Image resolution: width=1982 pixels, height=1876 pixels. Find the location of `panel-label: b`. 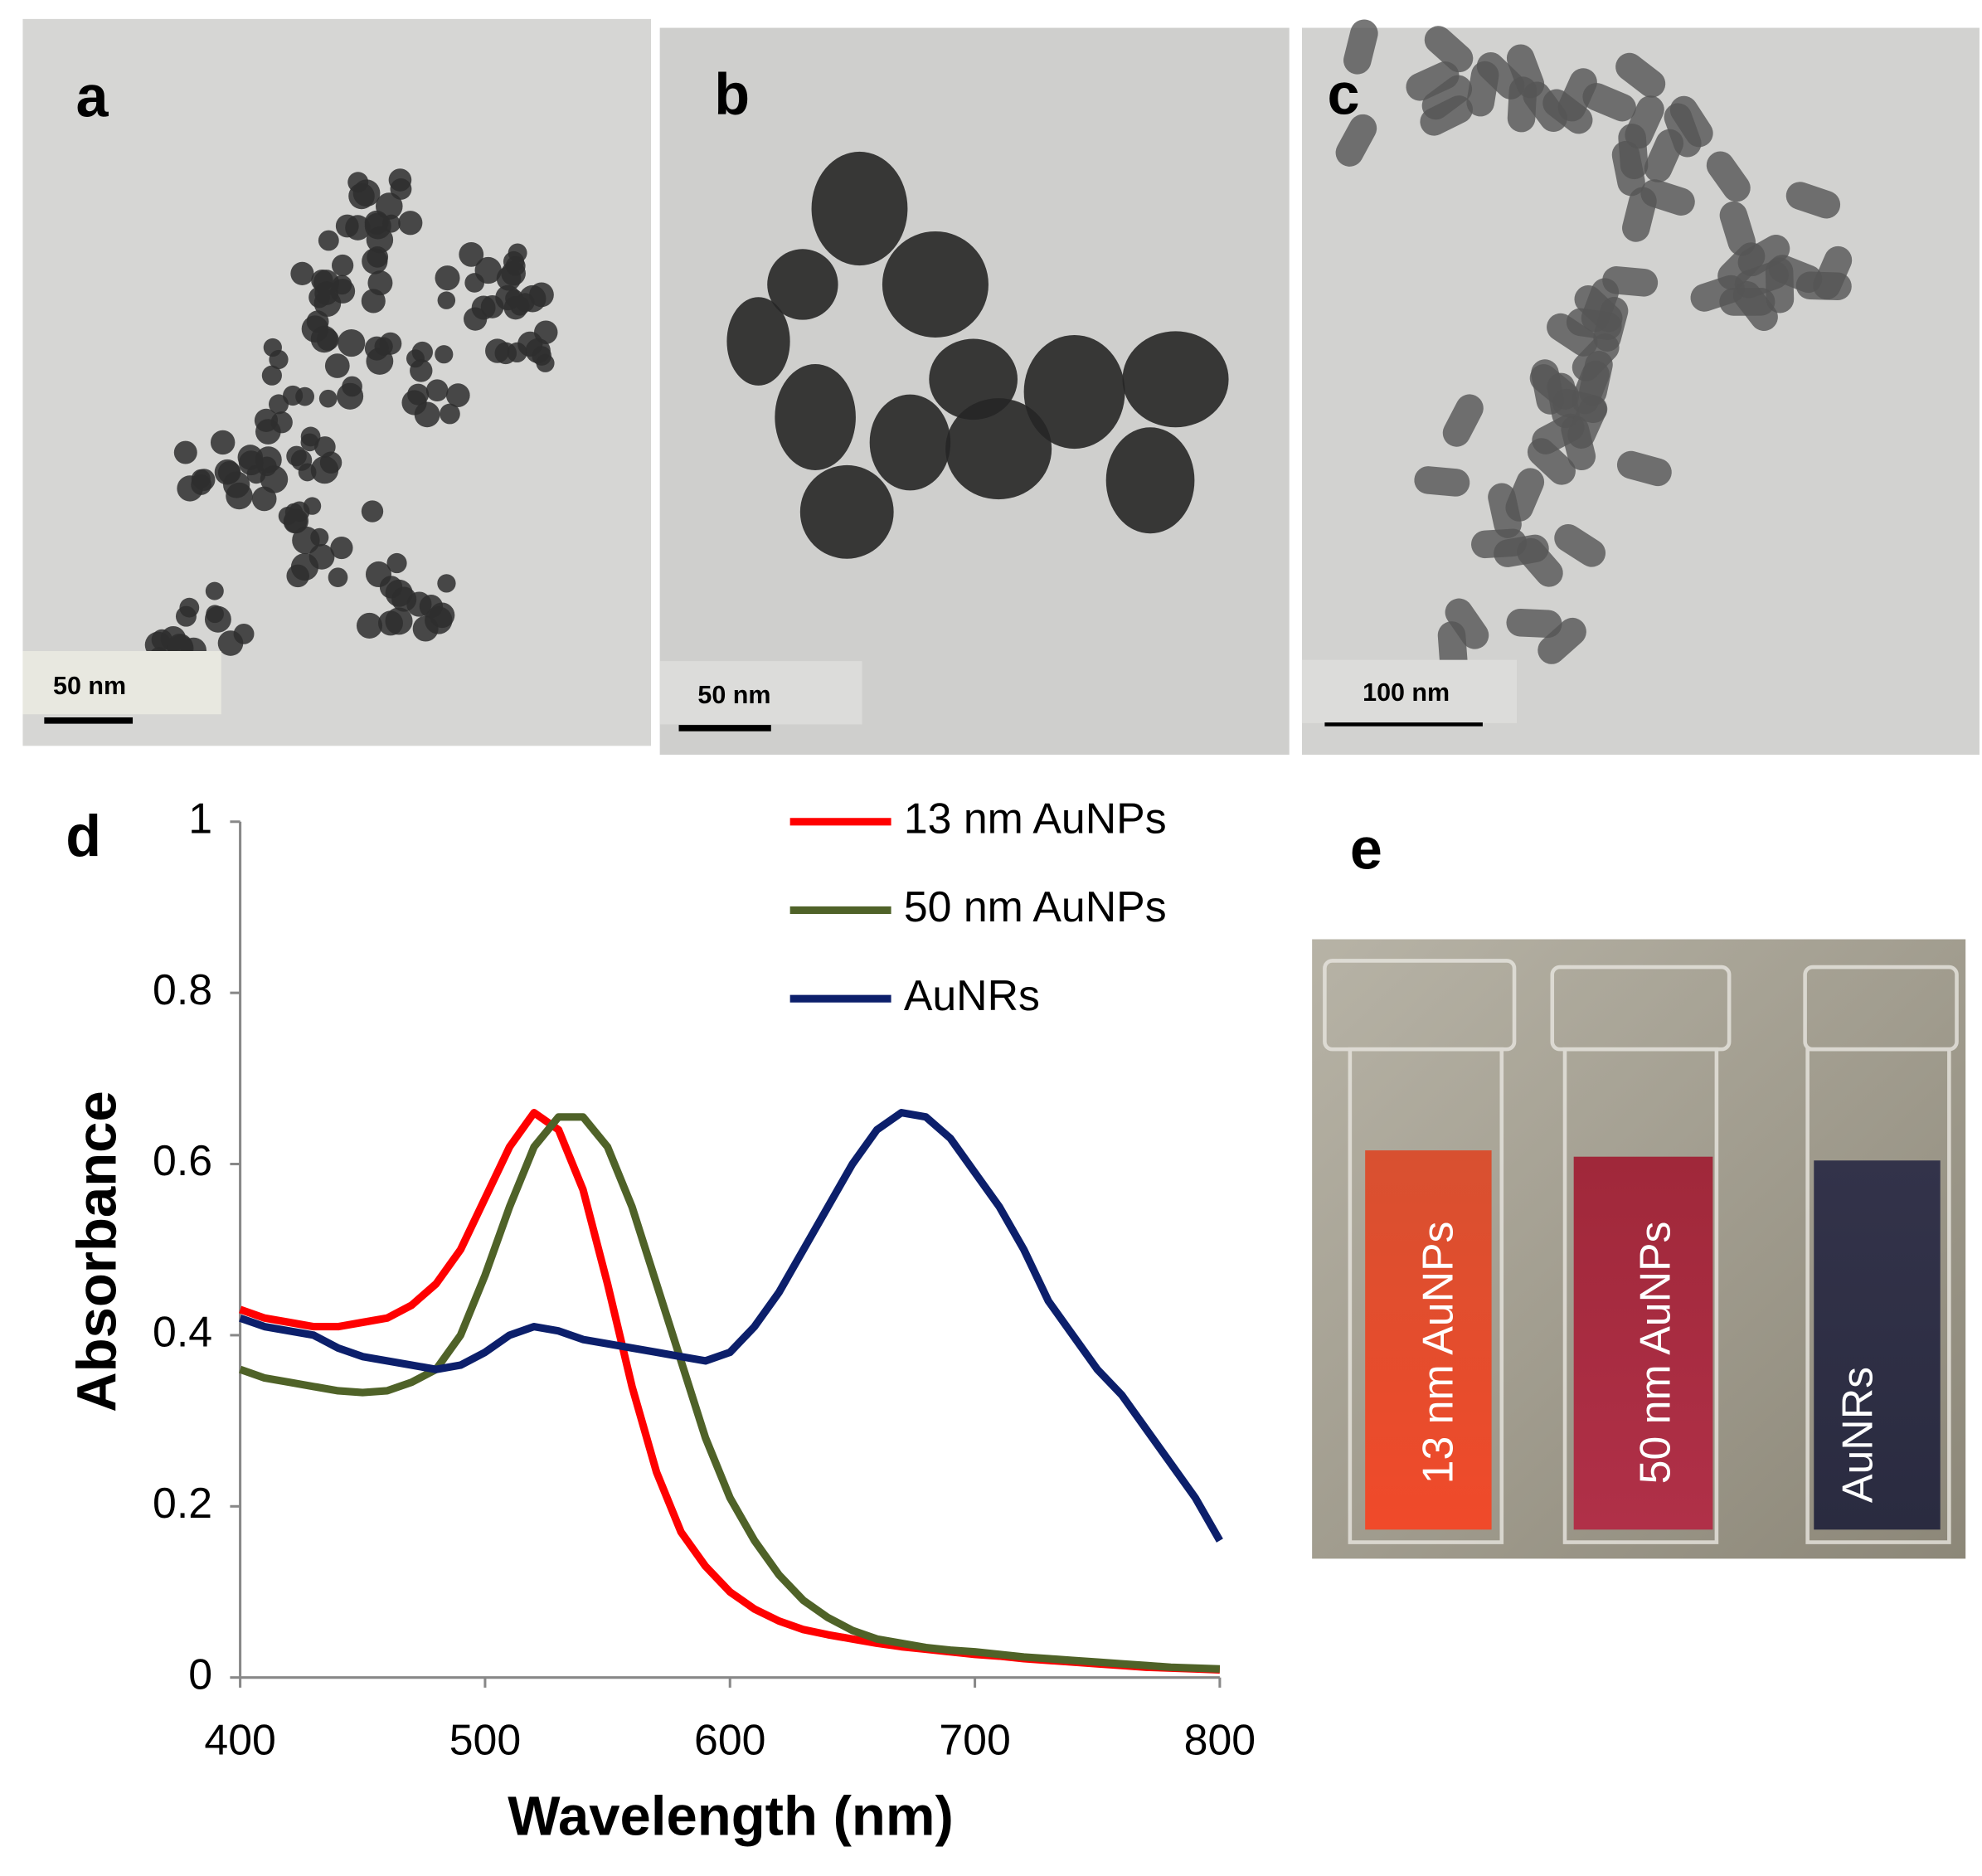

panel-label: b is located at coordinates (732, 93).